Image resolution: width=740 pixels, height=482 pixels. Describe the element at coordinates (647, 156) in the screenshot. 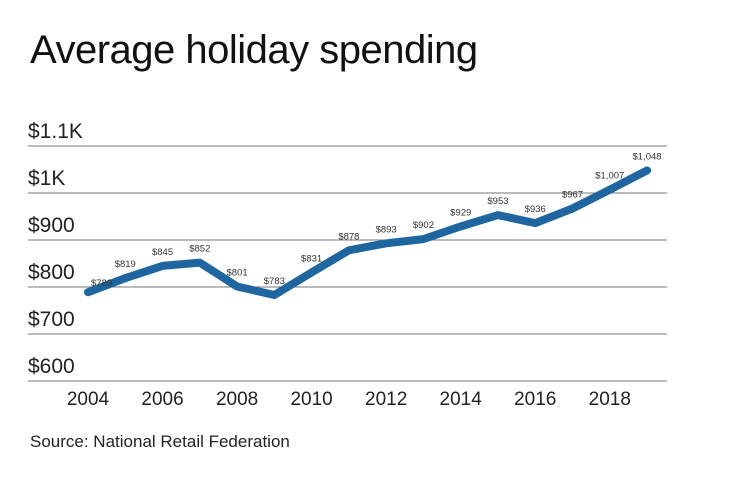

I see `data-label: $1,048` at that location.